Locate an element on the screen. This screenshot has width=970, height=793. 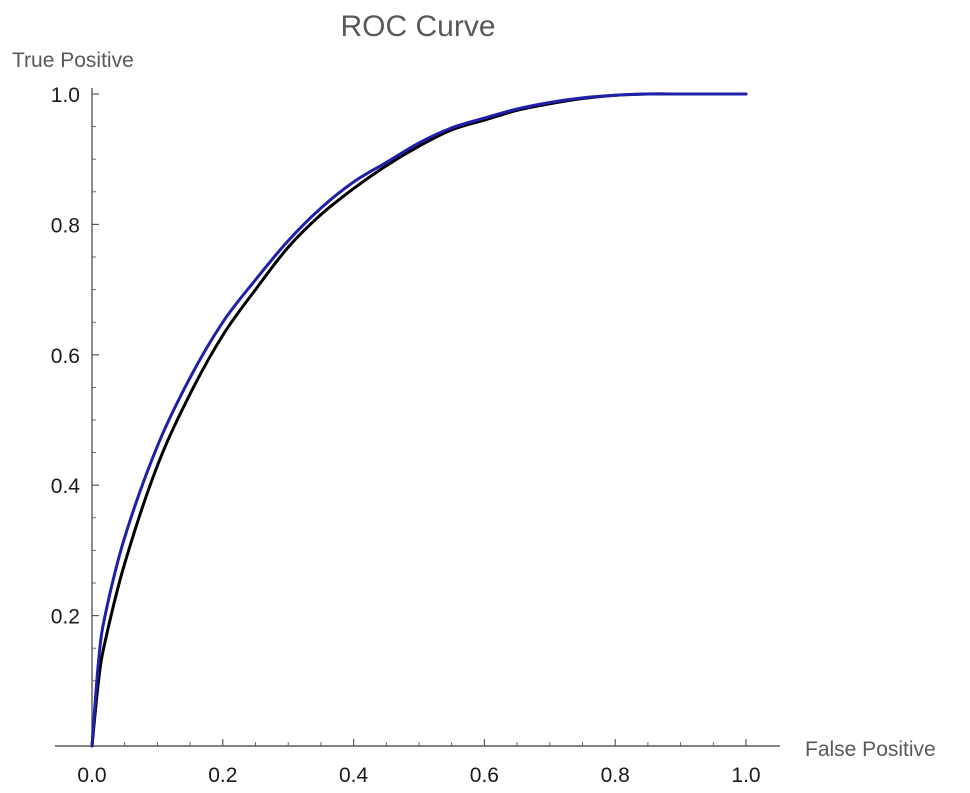
y-tick-label: 0.4 is located at coordinates (66, 486).